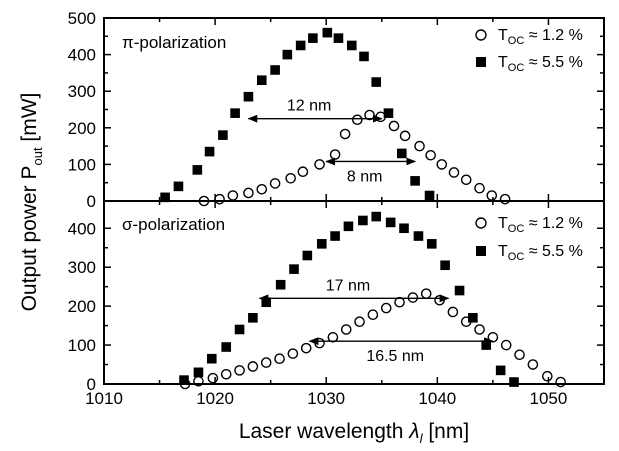 The image size is (619, 451). I want to click on x-tick-label: 1050, so click(549, 398).